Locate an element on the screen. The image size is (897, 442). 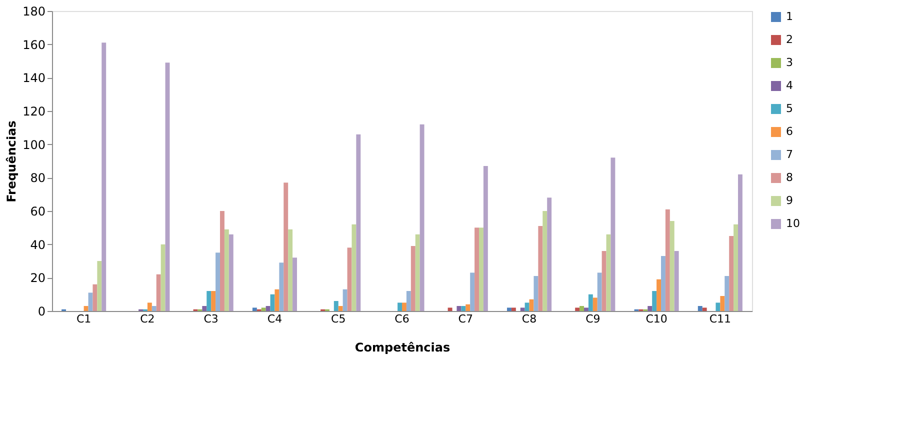
x-tick-label: C10 is located at coordinates (657, 319).